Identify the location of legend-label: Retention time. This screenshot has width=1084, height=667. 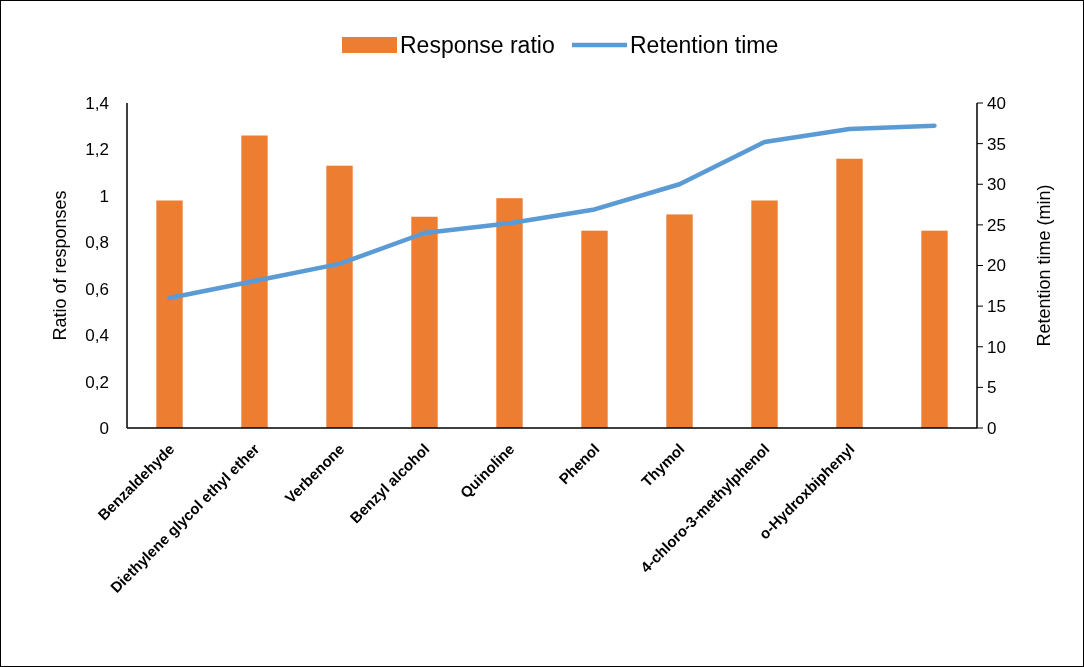
(704, 45).